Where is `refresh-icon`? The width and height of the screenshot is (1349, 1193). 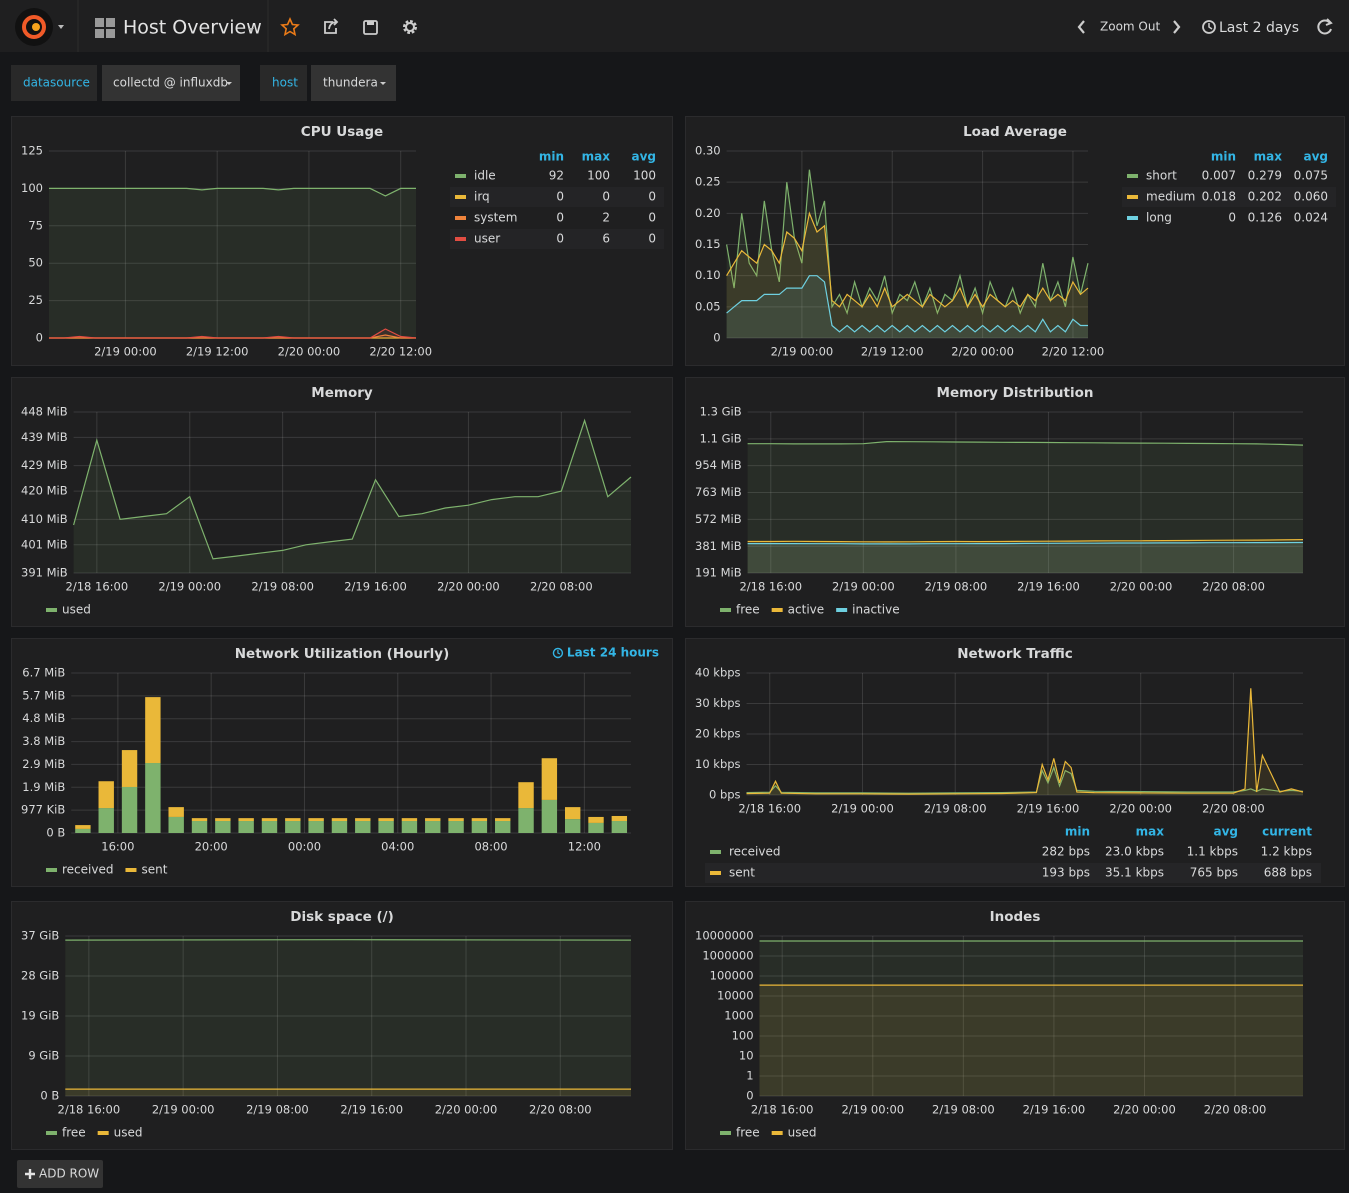
refresh-icon is located at coordinates (1324, 27).